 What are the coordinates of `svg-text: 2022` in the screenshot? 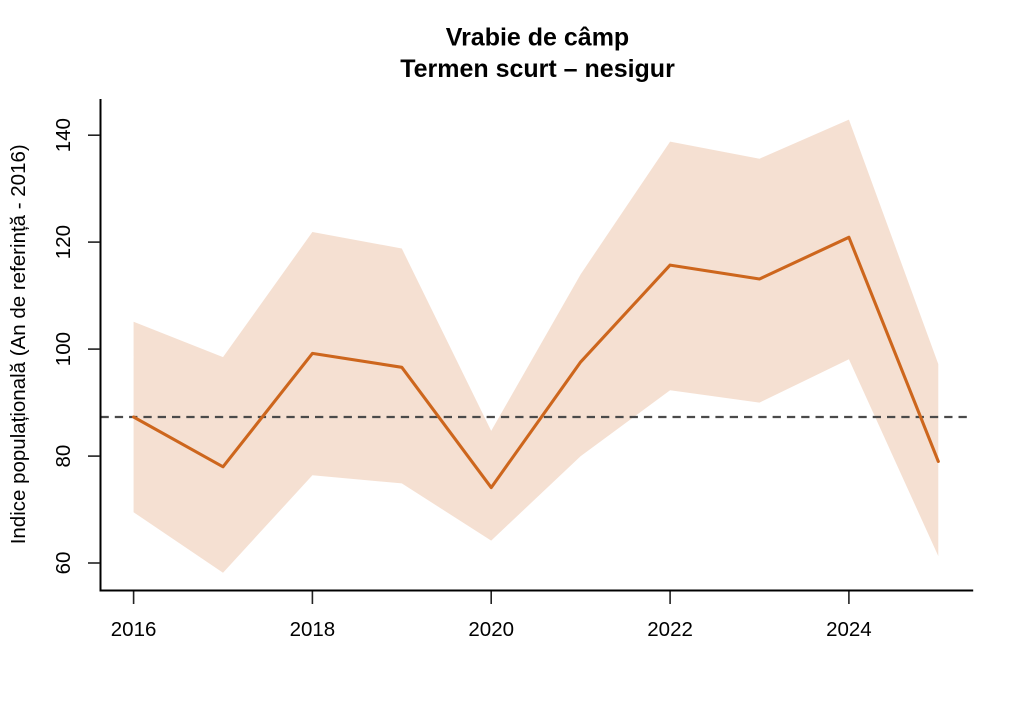 It's located at (670, 629).